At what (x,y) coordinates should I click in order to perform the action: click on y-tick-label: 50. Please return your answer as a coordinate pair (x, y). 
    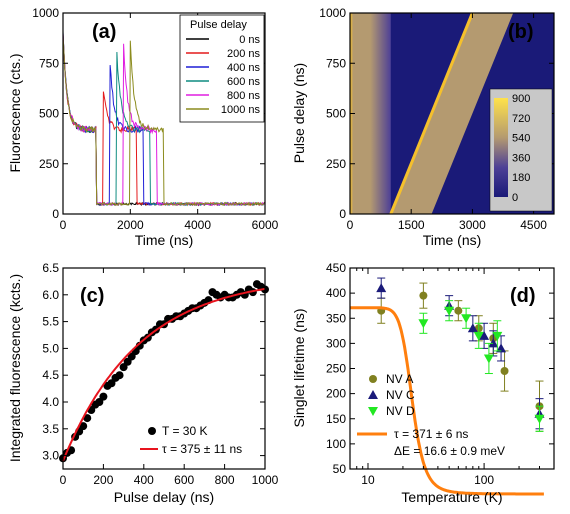
    Looking at the image, I should click on (340, 469).